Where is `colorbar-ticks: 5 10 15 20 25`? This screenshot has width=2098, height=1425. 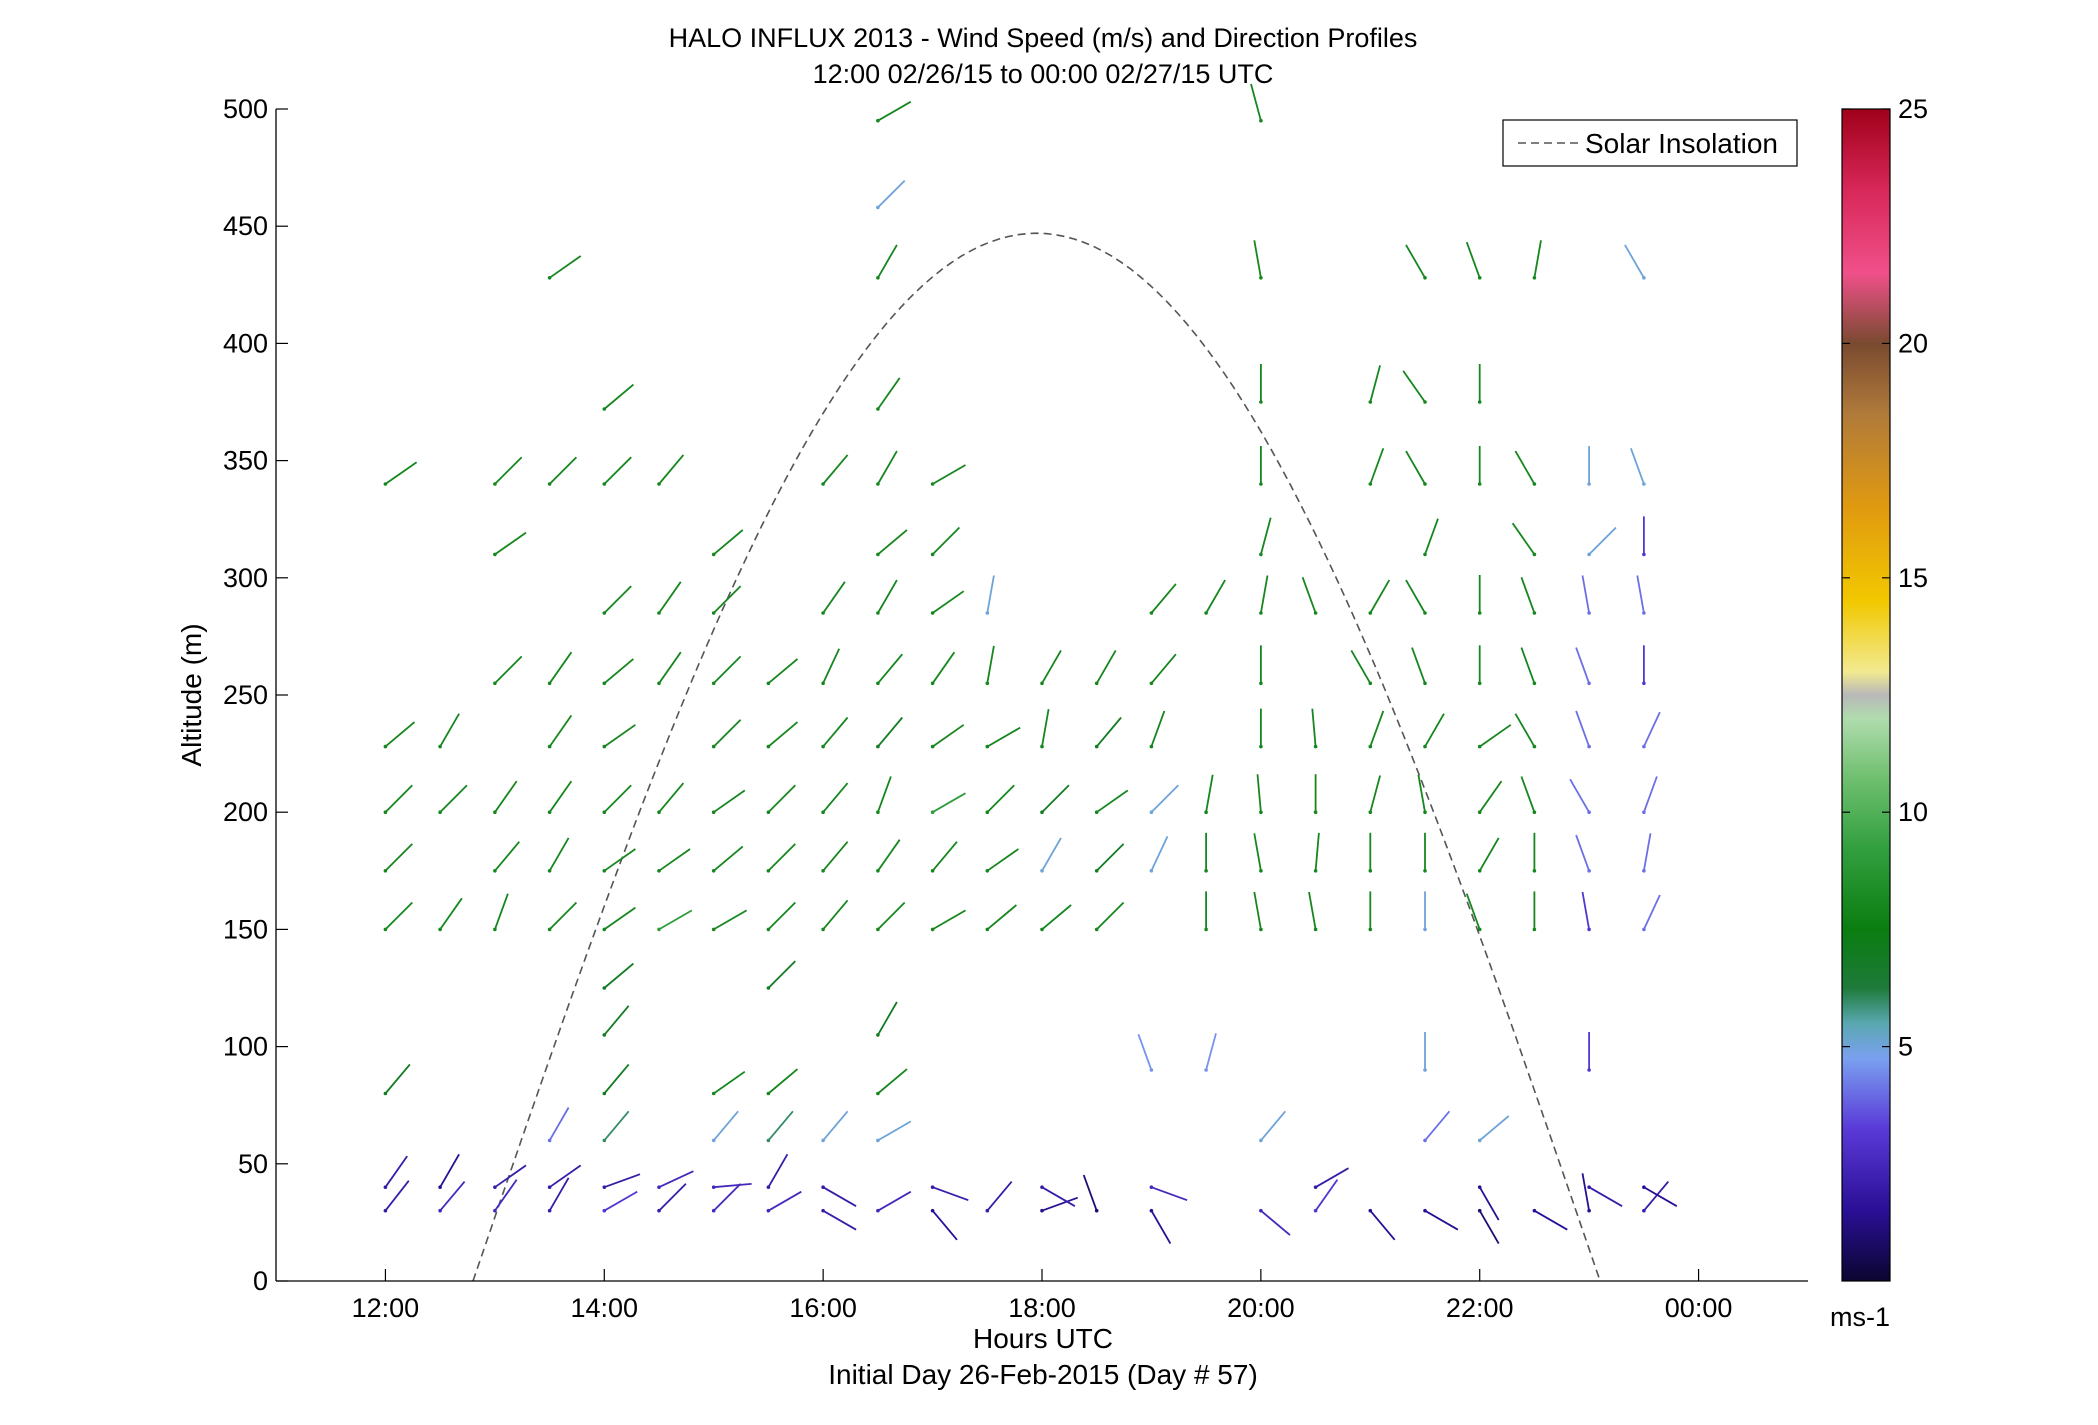 colorbar-ticks: 5 10 15 20 25 is located at coordinates (1885, 578).